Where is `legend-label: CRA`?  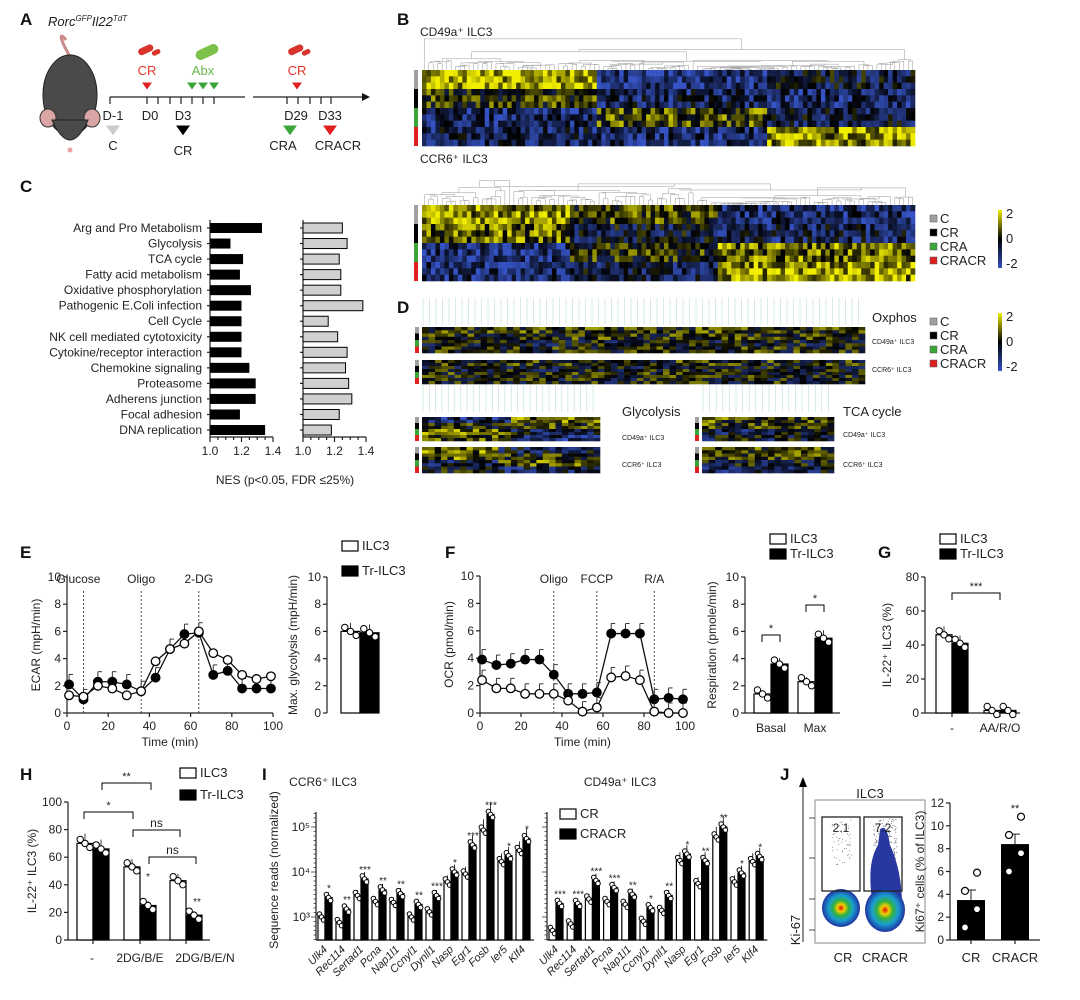 legend-label: CRA is located at coordinates (954, 246).